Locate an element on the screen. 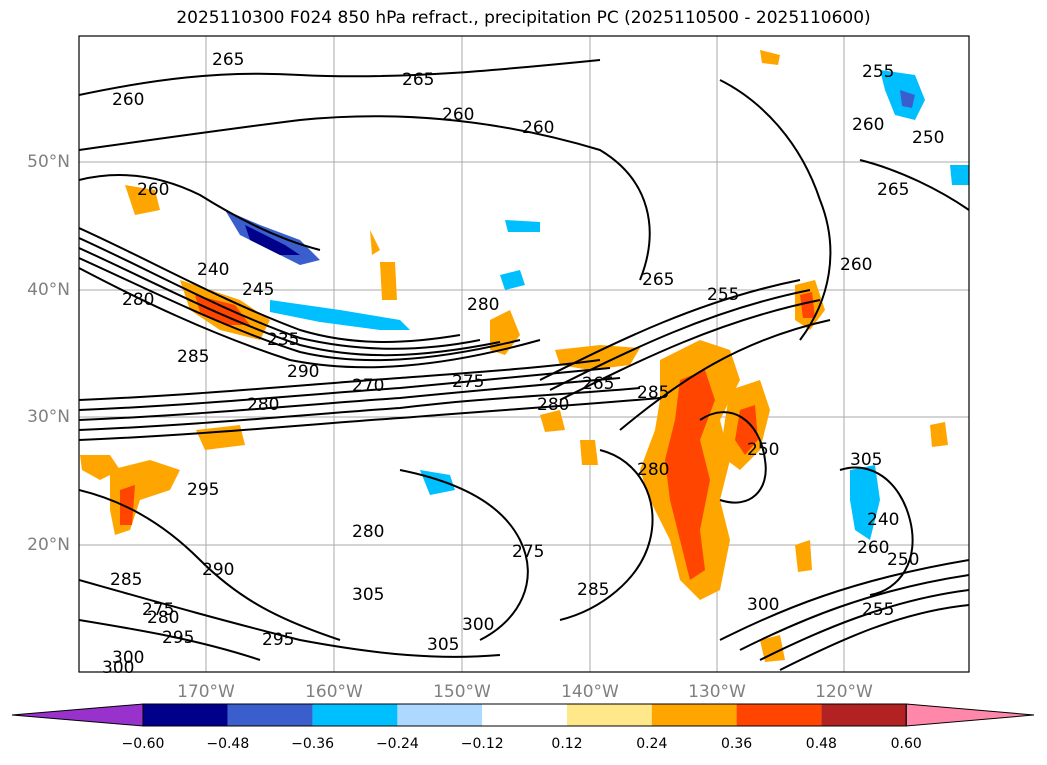 The width and height of the screenshot is (1047, 765). colorbar-tick-label: 0.24 is located at coordinates (652, 744).